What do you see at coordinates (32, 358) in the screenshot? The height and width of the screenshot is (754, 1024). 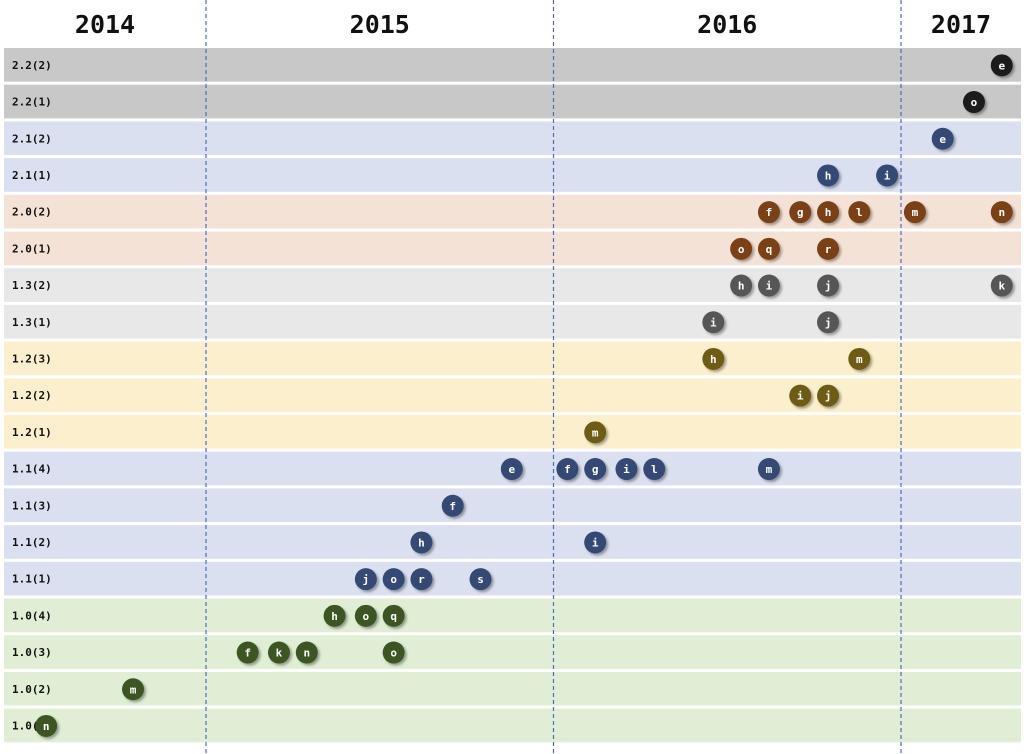 I see `row-label: 1.2(3)` at bounding box center [32, 358].